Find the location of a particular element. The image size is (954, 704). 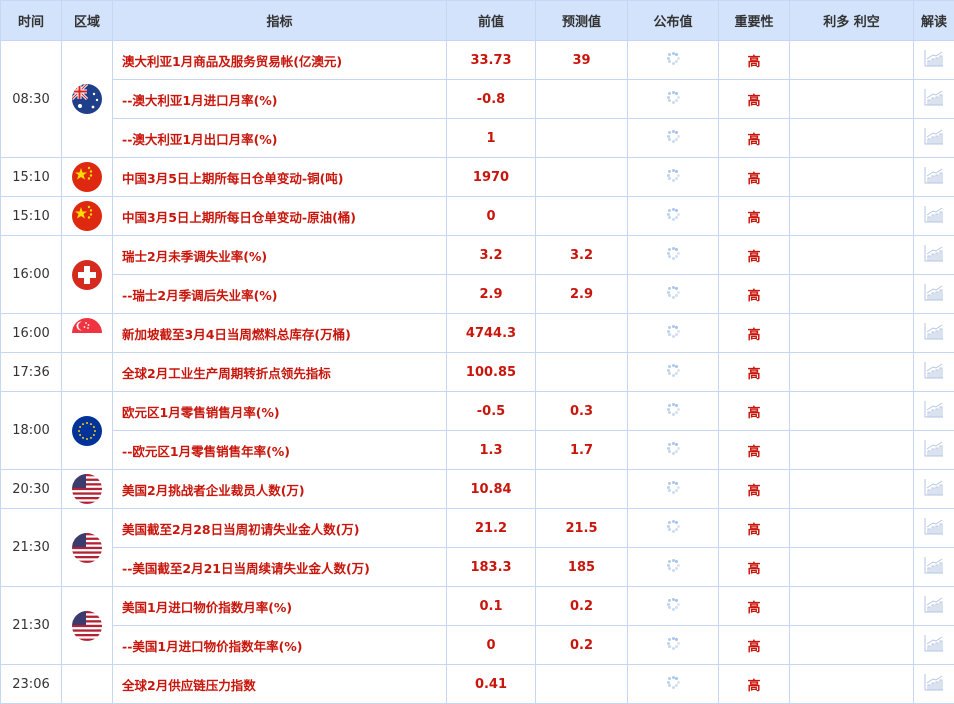

header-indicator: 指标 is located at coordinates (280, 21).